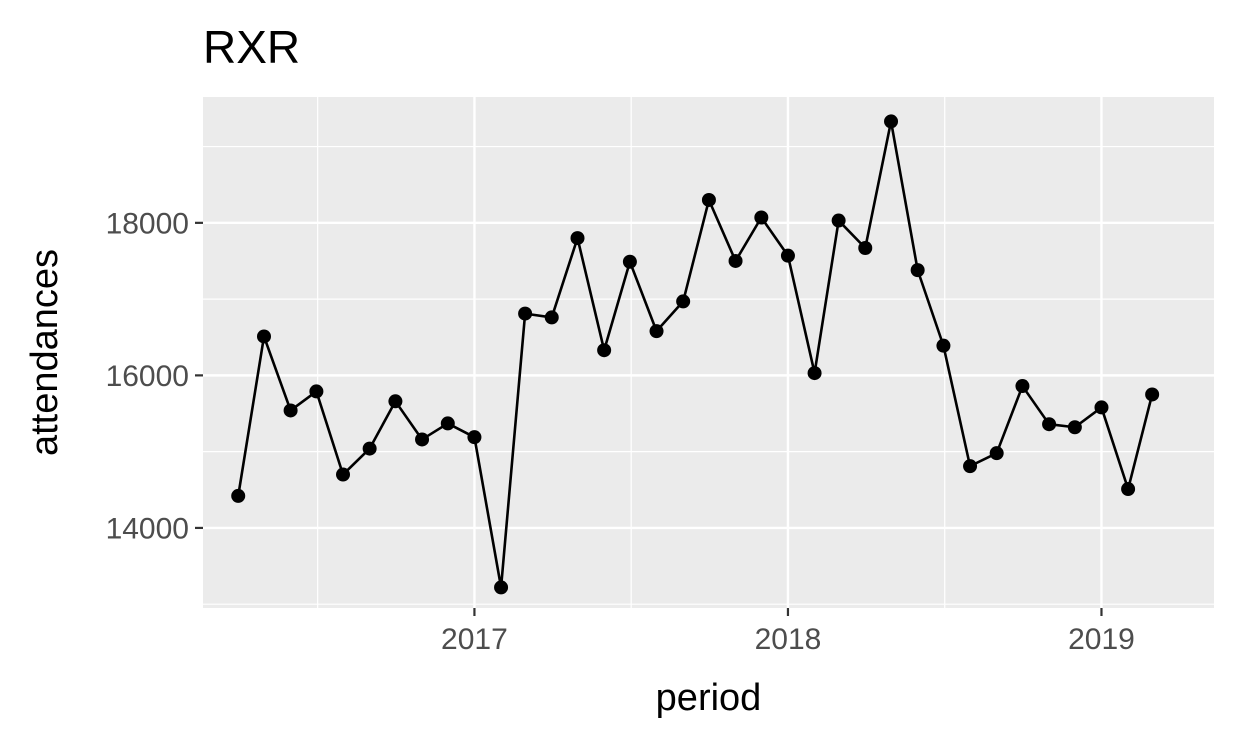  What do you see at coordinates (709, 698) in the screenshot?
I see `x-axis-title: period` at bounding box center [709, 698].